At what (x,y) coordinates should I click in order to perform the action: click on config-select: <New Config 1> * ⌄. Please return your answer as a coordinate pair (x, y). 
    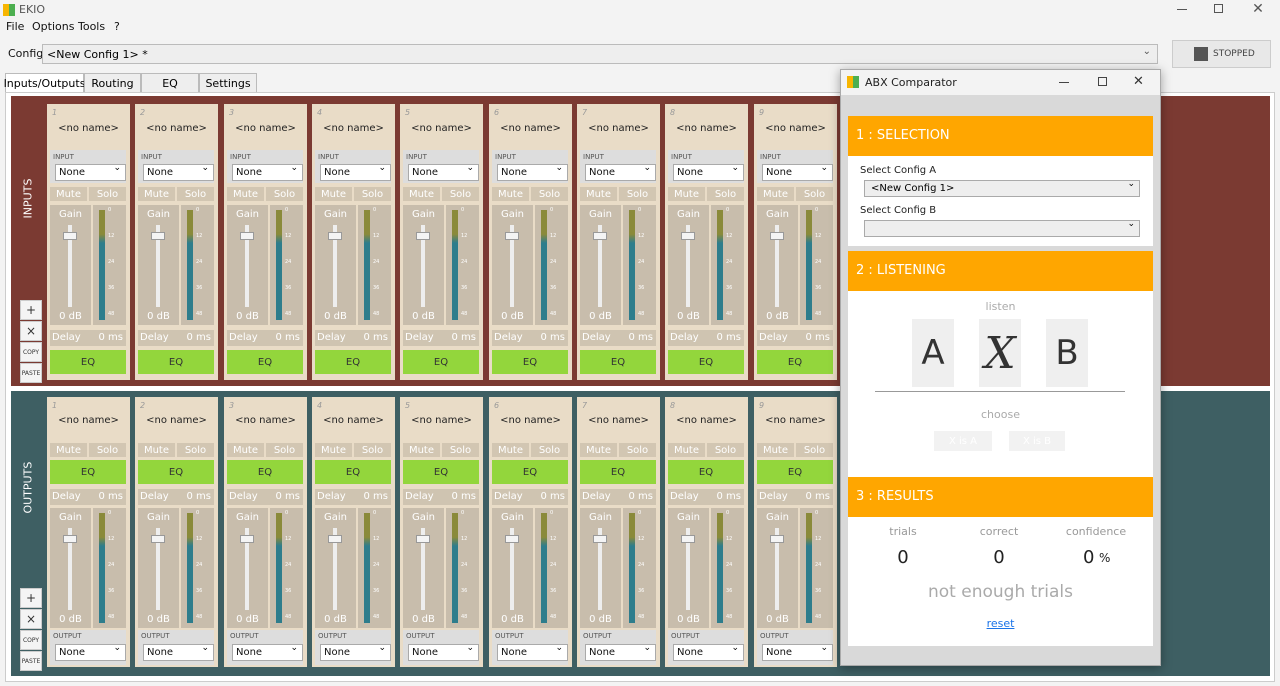
    Looking at the image, I should click on (600, 54).